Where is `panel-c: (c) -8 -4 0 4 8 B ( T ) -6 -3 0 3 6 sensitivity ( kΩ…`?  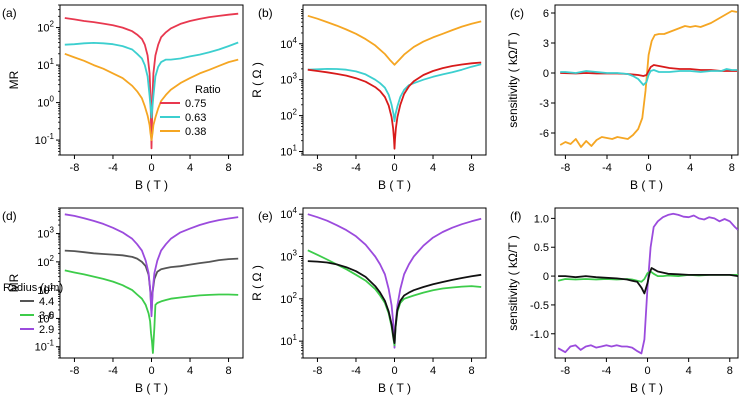
panel-c: (c) -8 -4 0 4 8 B ( T ) -6 -3 0 3 6 sensitivity ( kΩ… is located at coordinates (622, 98).